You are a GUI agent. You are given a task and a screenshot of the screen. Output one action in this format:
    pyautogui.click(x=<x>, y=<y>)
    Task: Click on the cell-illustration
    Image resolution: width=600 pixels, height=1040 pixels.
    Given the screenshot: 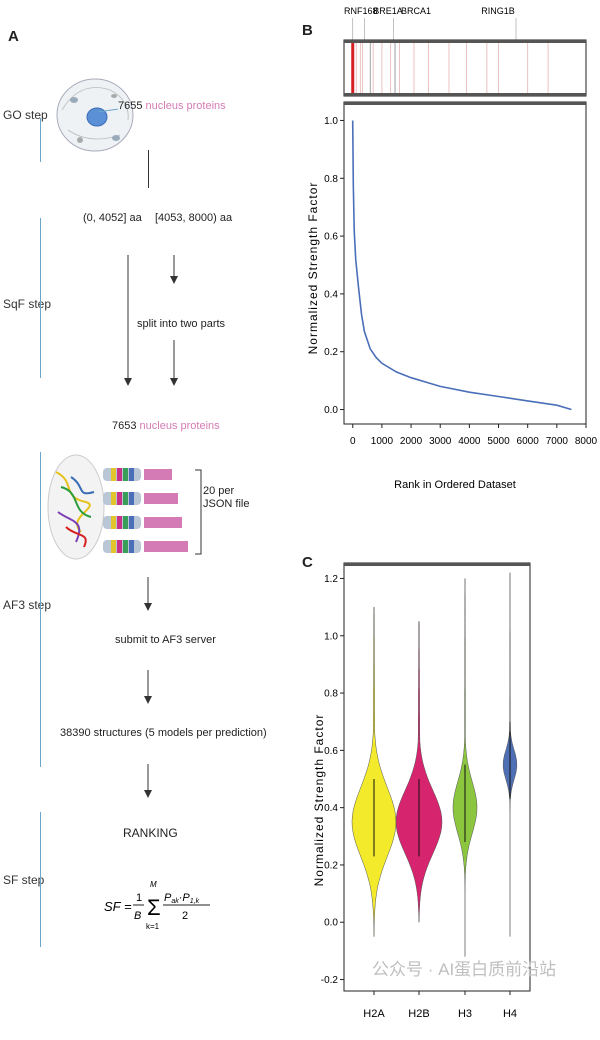 What is the action you would take?
    pyautogui.click(x=95, y=115)
    